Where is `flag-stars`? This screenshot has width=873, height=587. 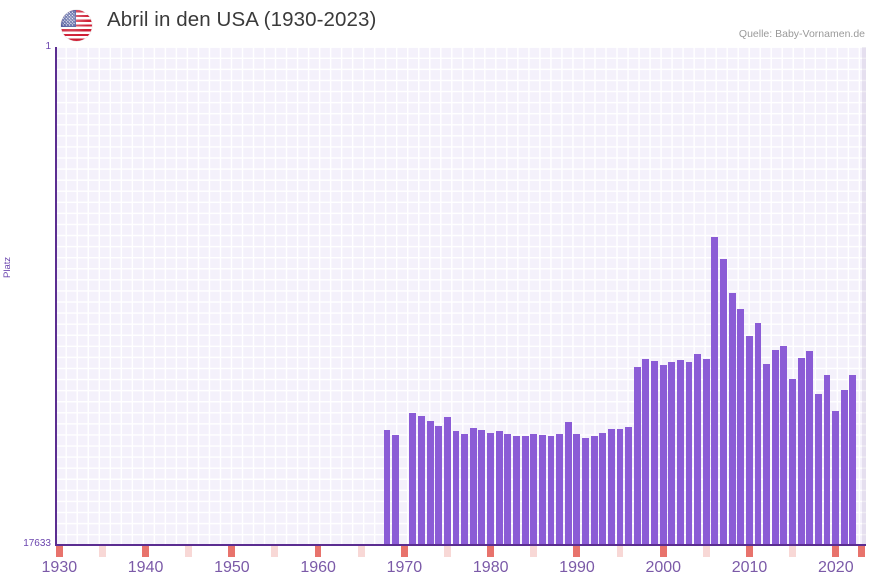
flag-stars is located at coordinates (68, 18).